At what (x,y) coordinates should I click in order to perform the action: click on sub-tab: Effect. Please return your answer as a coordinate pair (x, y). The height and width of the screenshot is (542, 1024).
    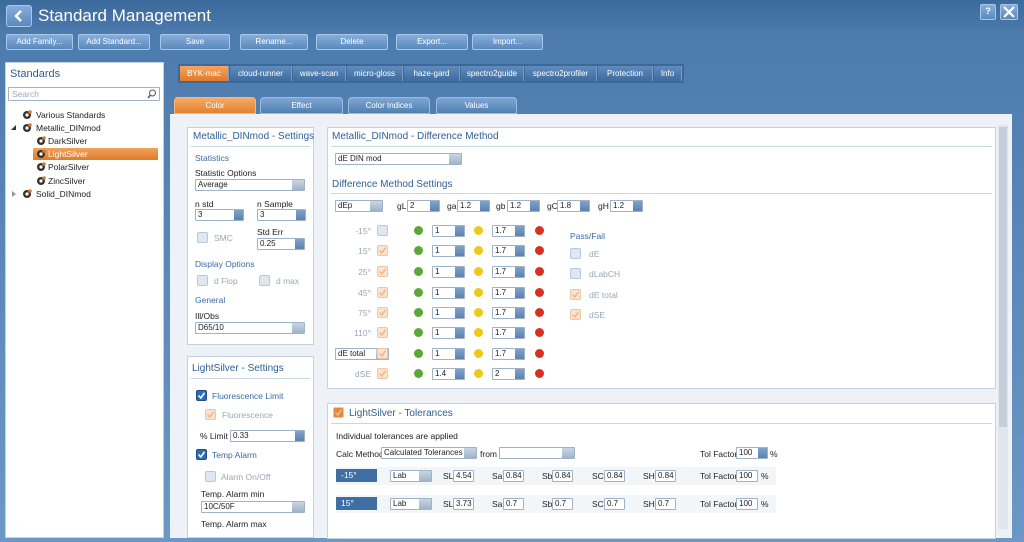
    Looking at the image, I should click on (301, 105).